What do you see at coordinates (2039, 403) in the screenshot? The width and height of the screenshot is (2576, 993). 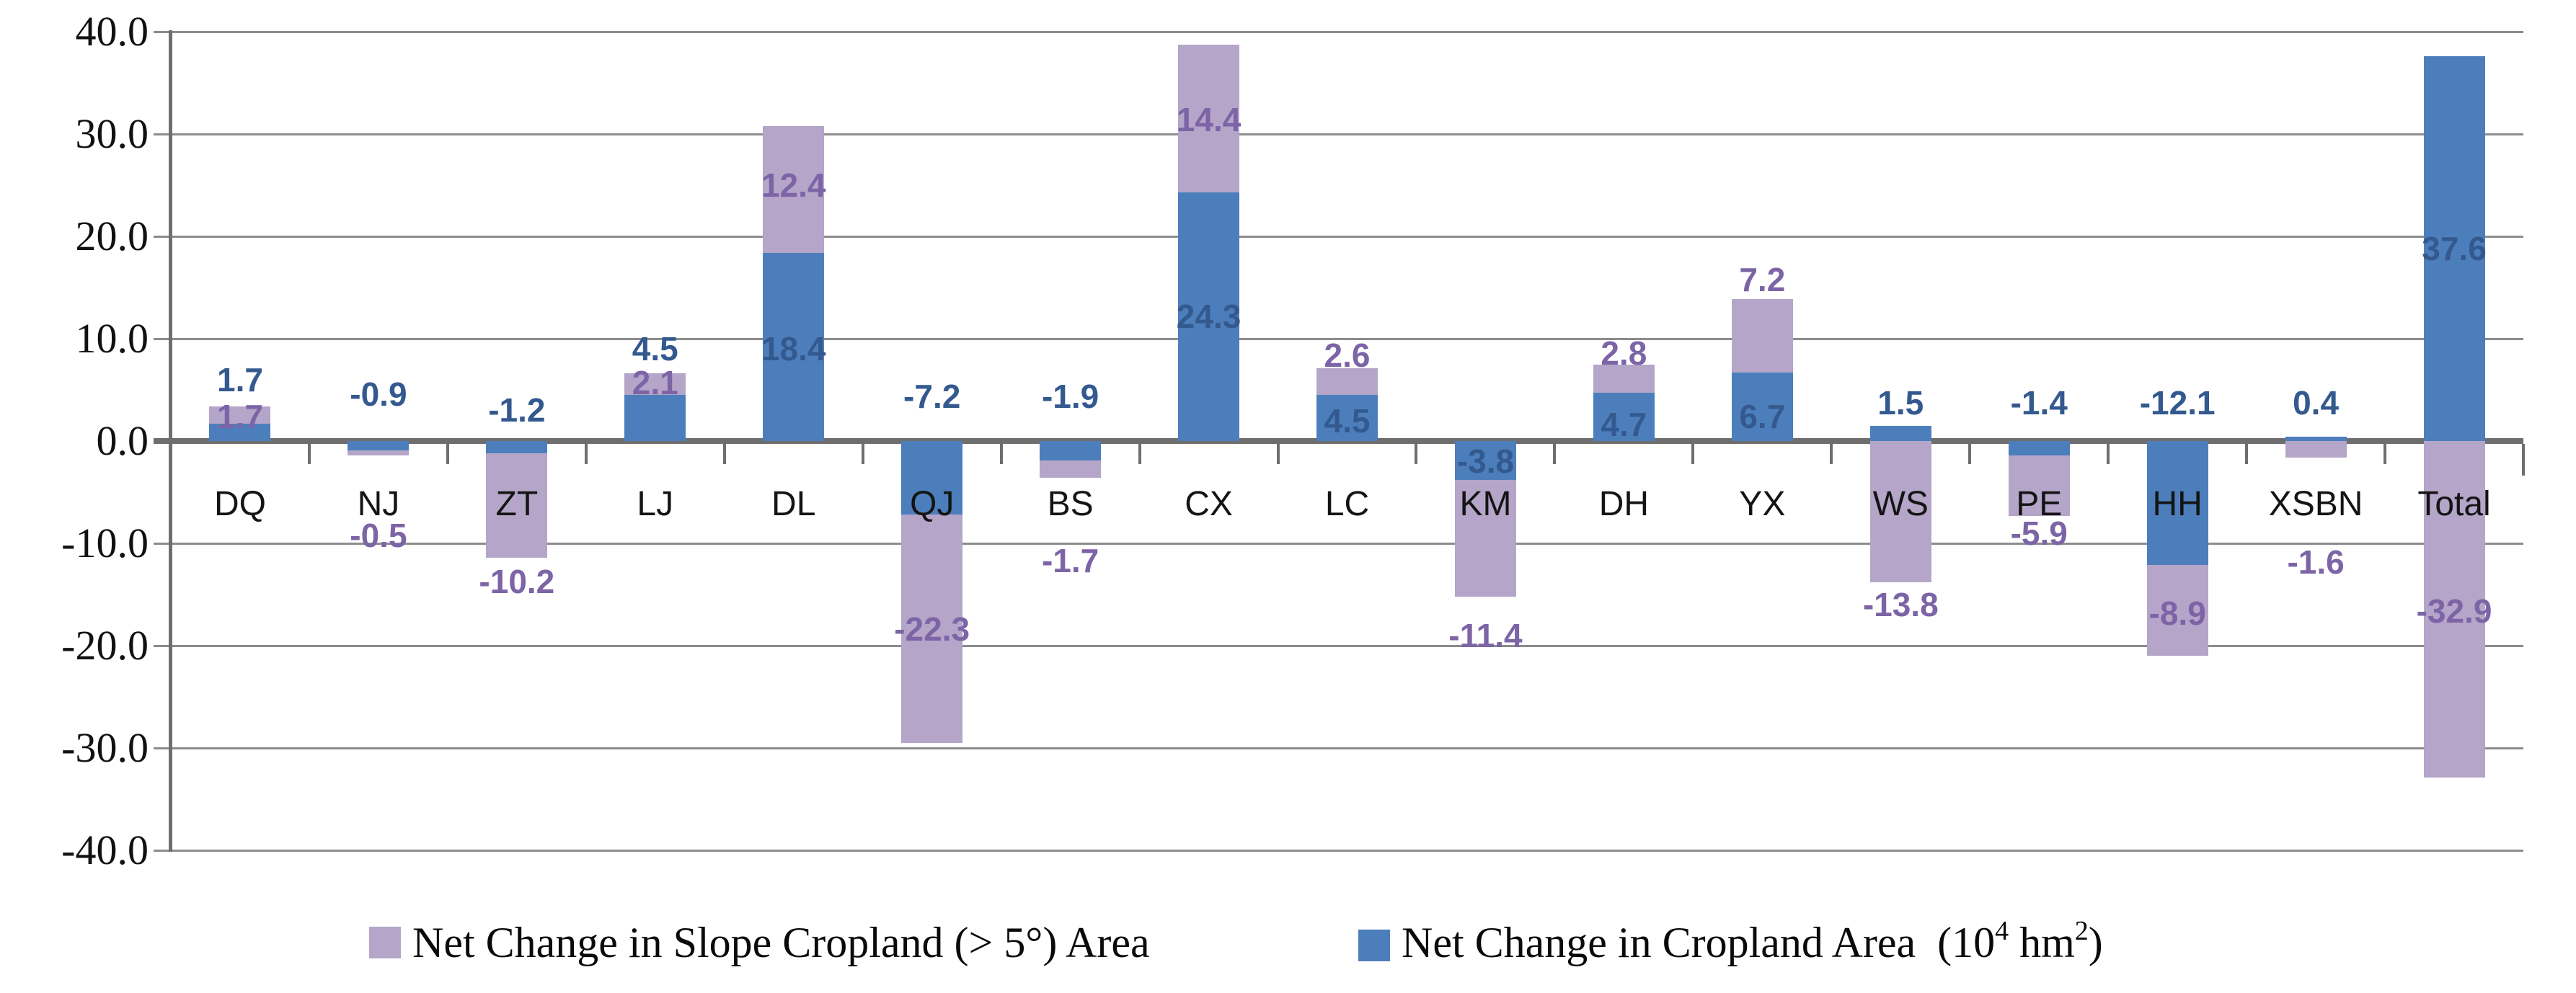 I see `bar-label-cropland-area-PE: -1.4` at bounding box center [2039, 403].